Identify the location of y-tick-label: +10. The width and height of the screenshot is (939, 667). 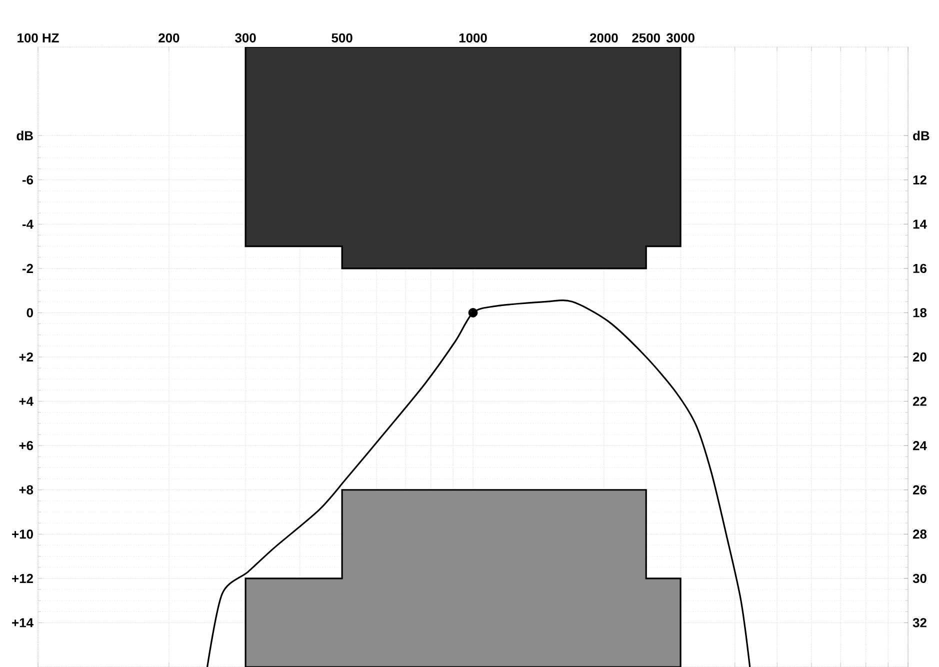
(22, 534).